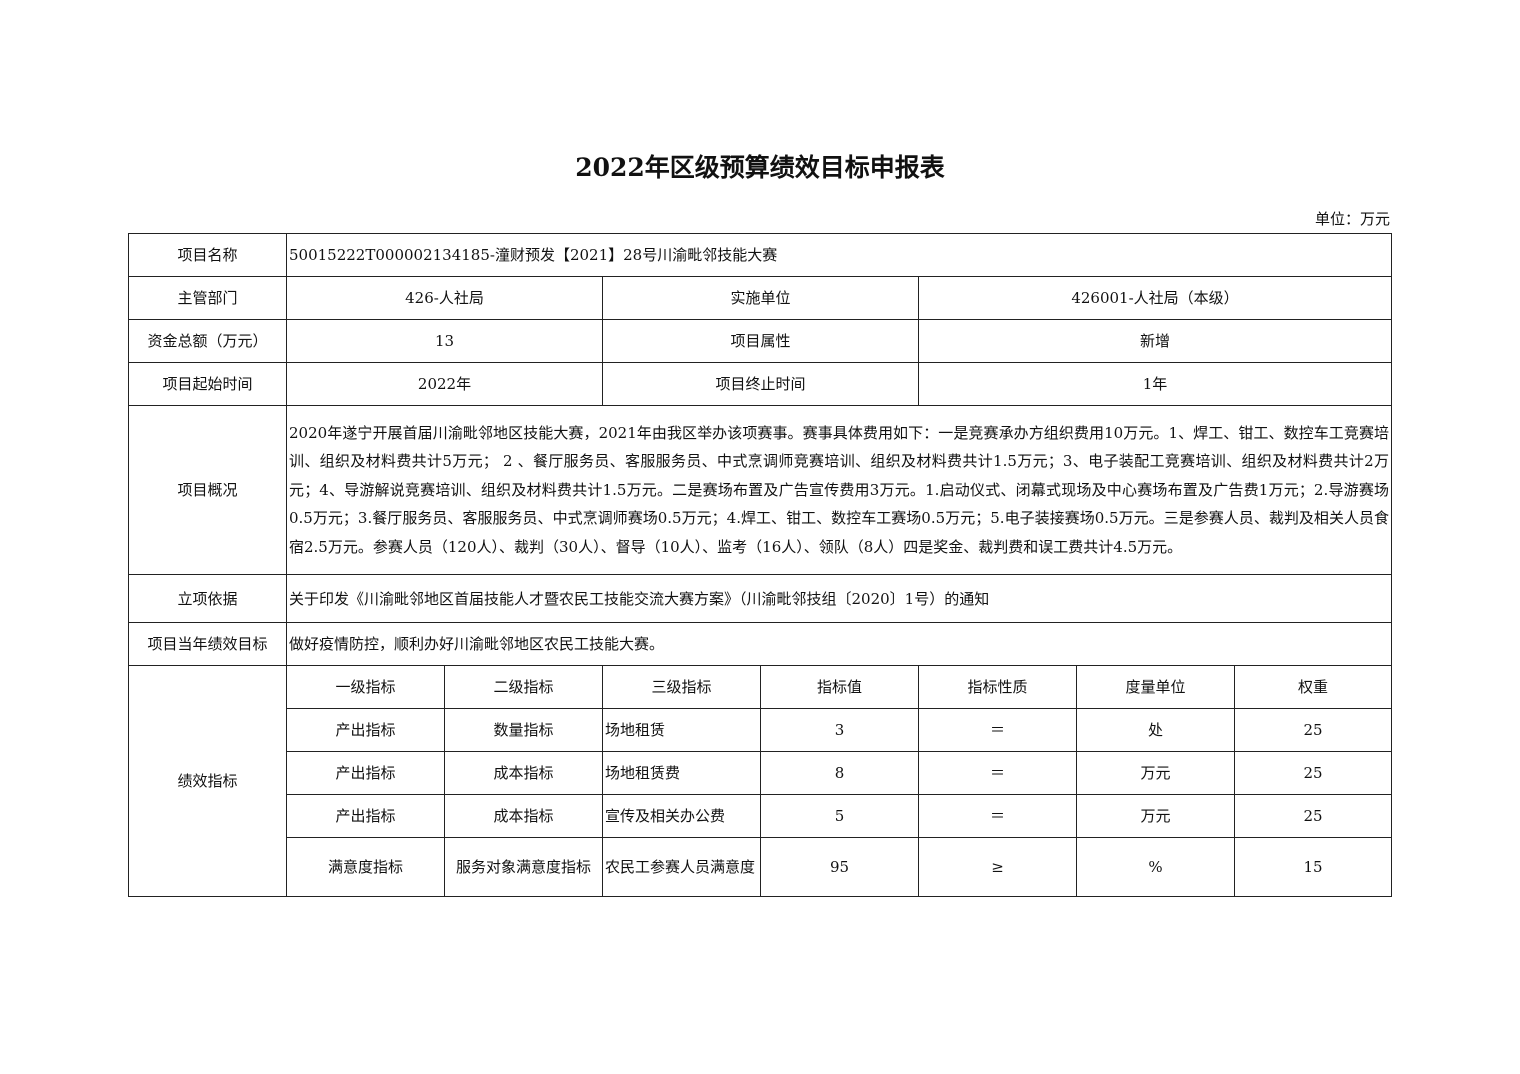  I want to click on cell-label: 项目当年绩效目标, so click(207, 644).